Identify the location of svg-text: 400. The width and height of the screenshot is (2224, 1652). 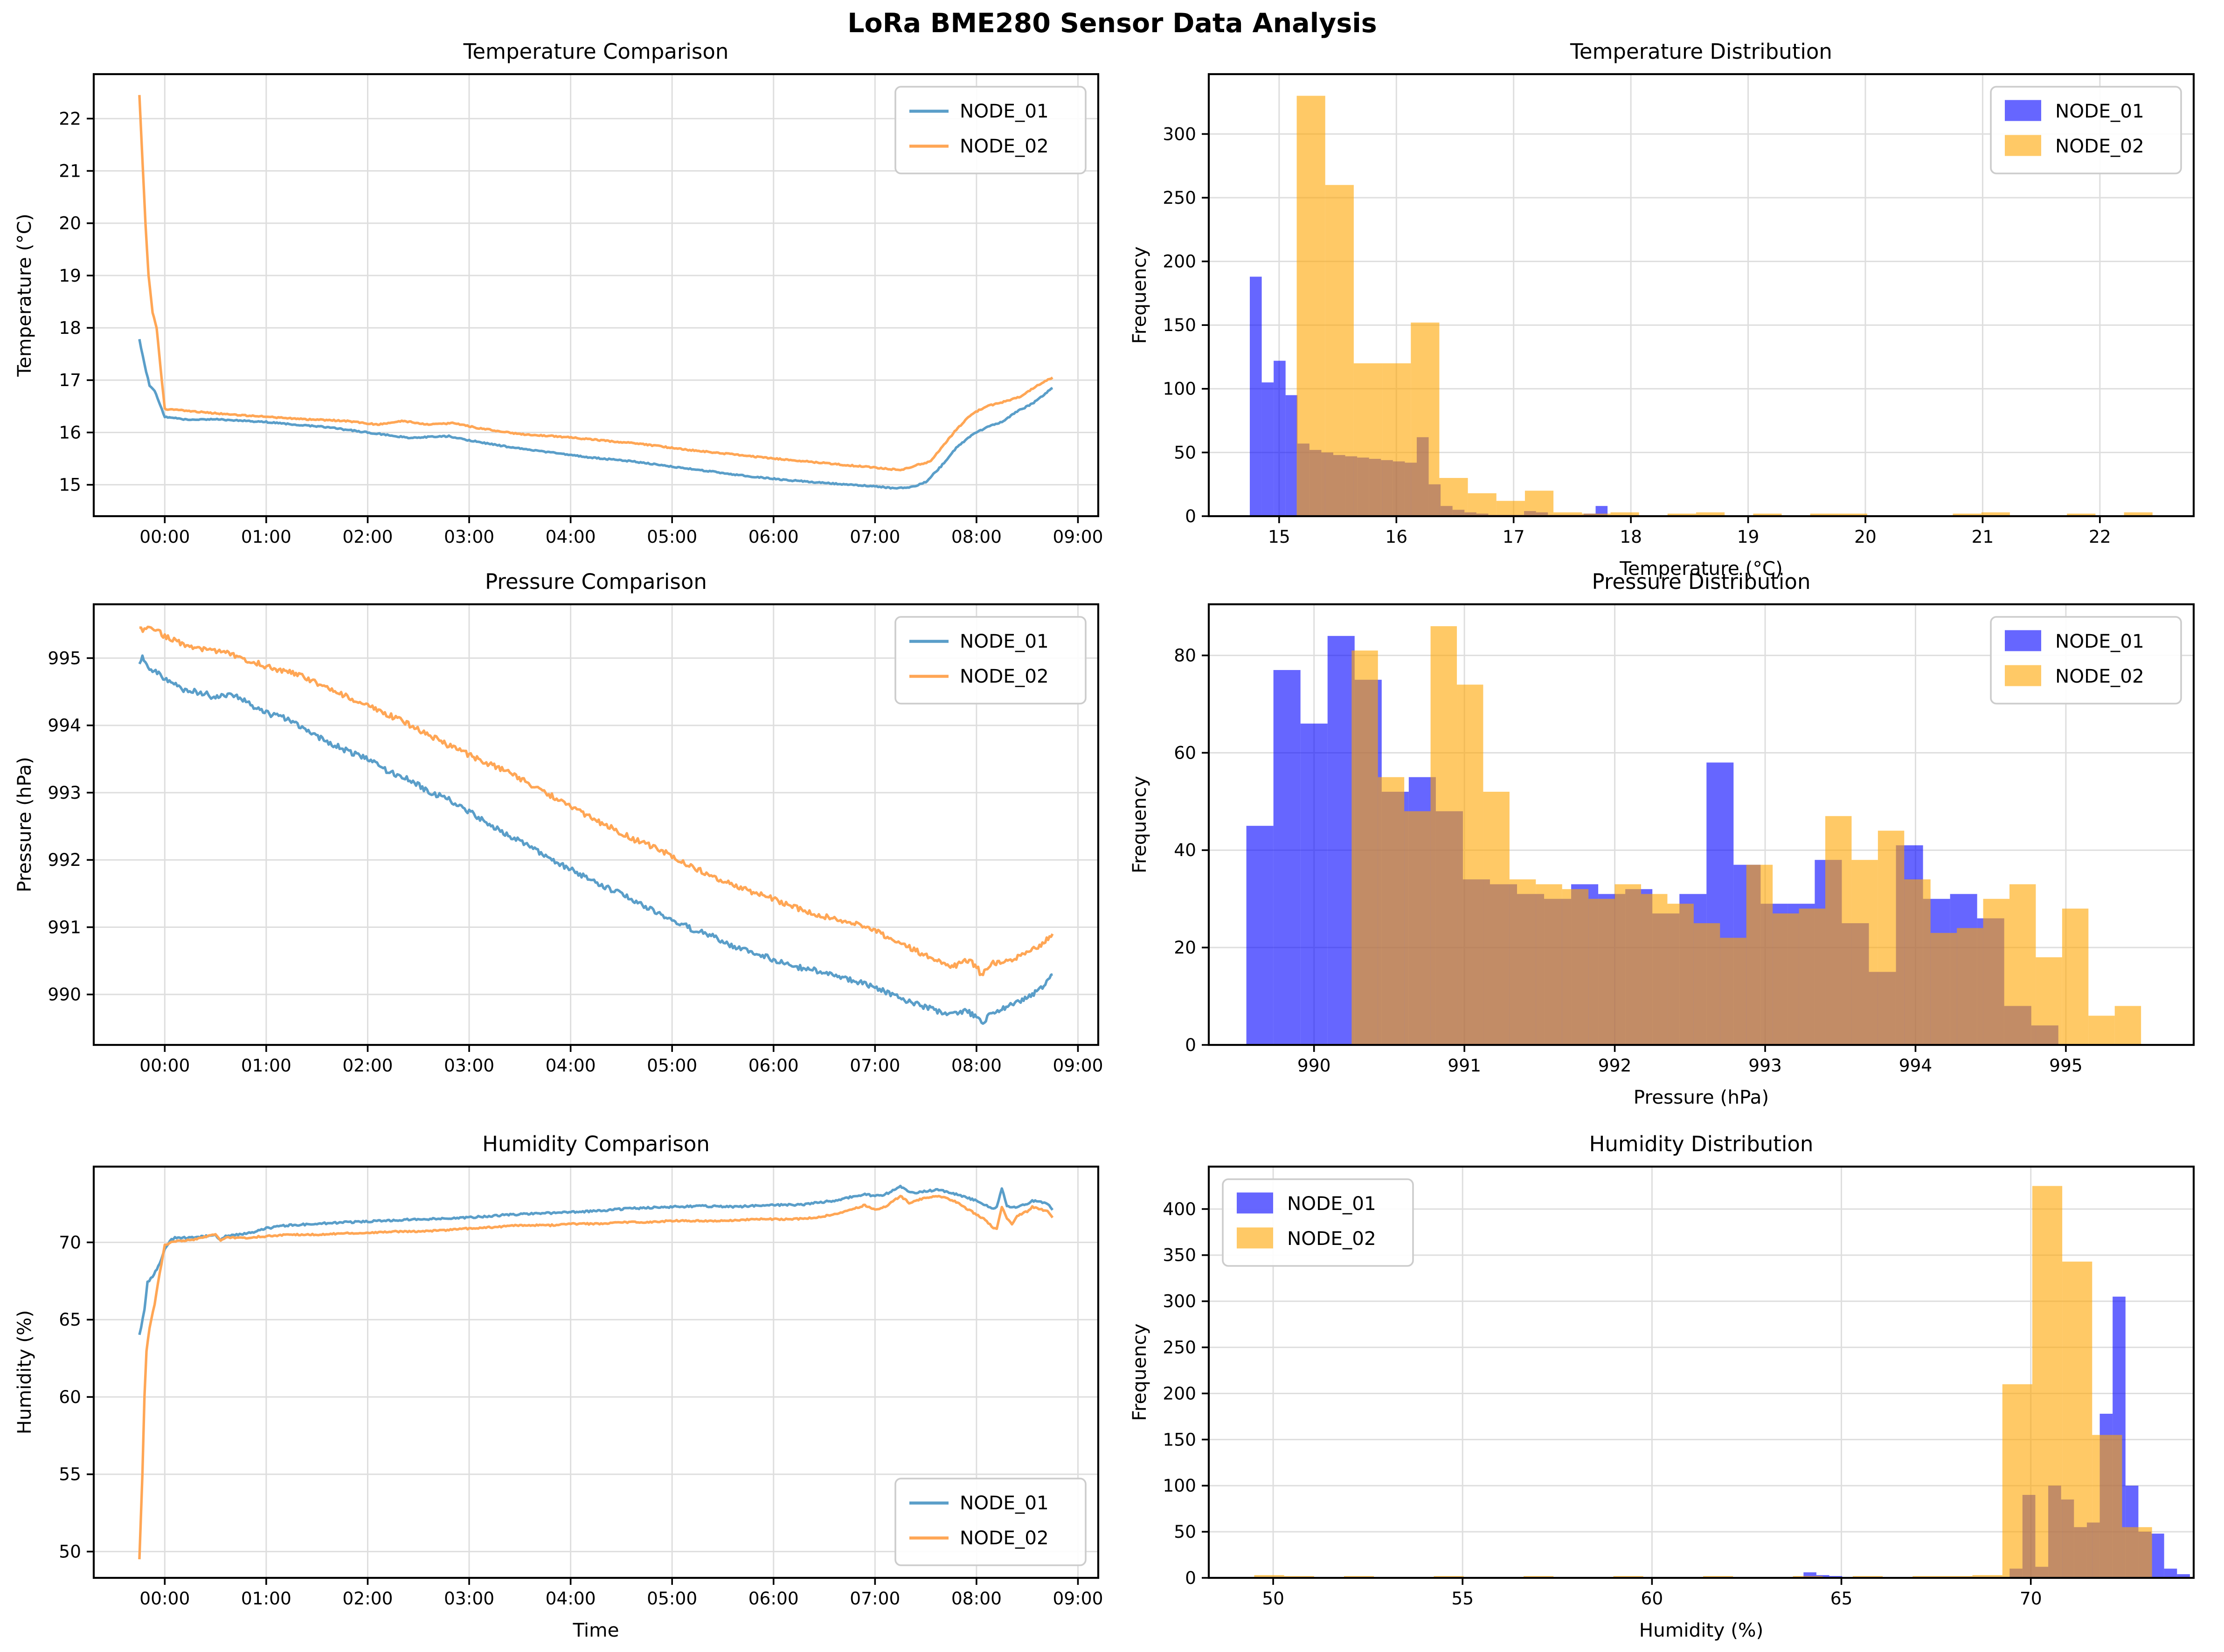
(1179, 1209).